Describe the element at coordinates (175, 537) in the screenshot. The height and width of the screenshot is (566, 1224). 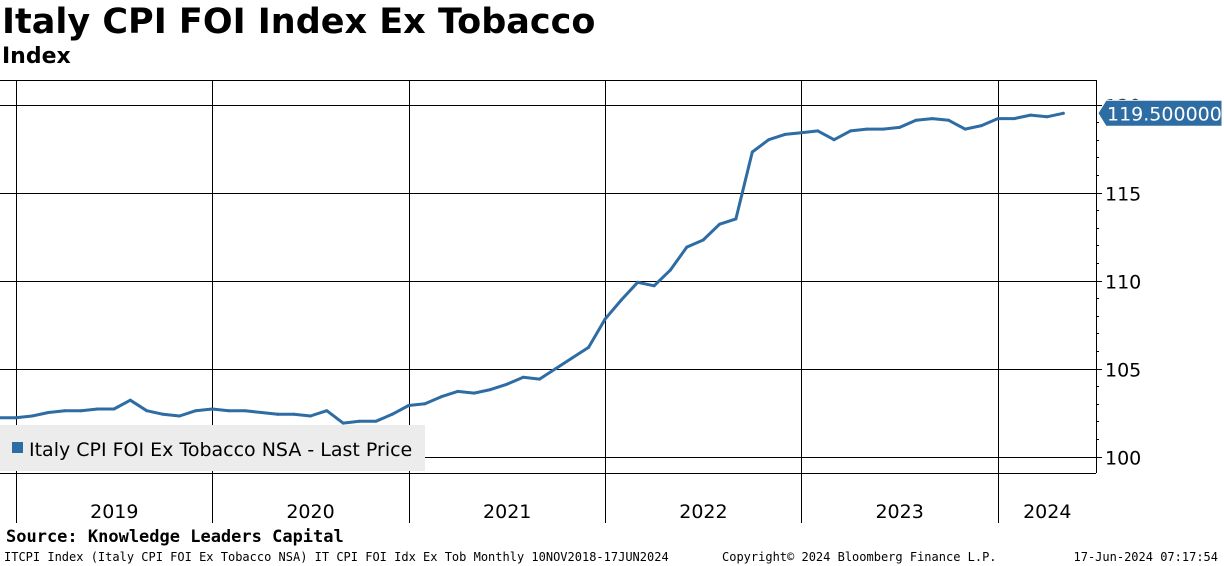
I see `source-note: Source: Knowledge Leaders Capital` at that location.